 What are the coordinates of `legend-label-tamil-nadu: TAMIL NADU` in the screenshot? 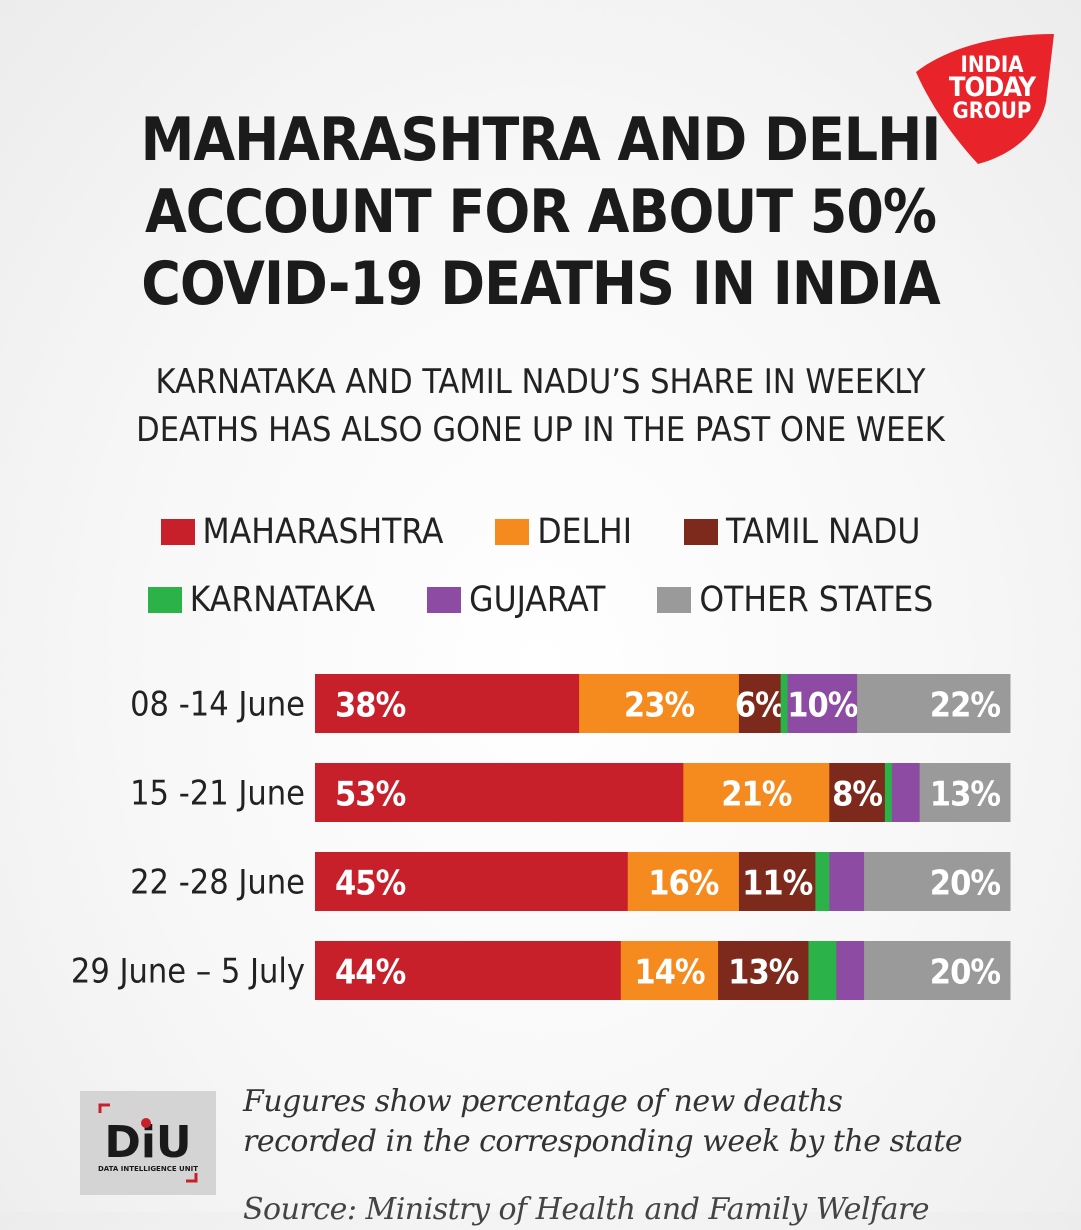 It's located at (823, 532).